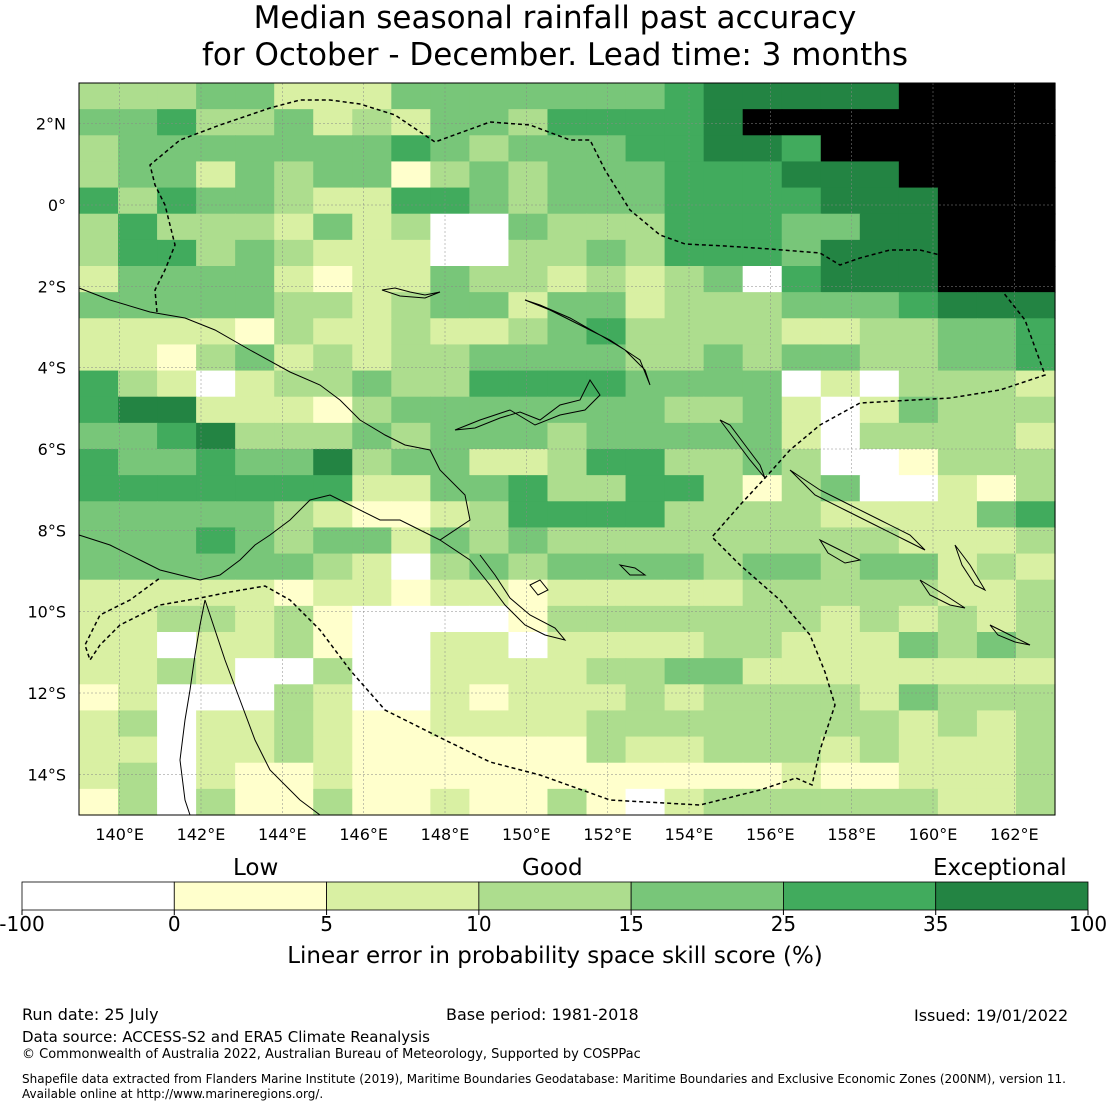  Describe the element at coordinates (783, 924) in the screenshot. I see `colorbar-tick-label: 25` at that location.